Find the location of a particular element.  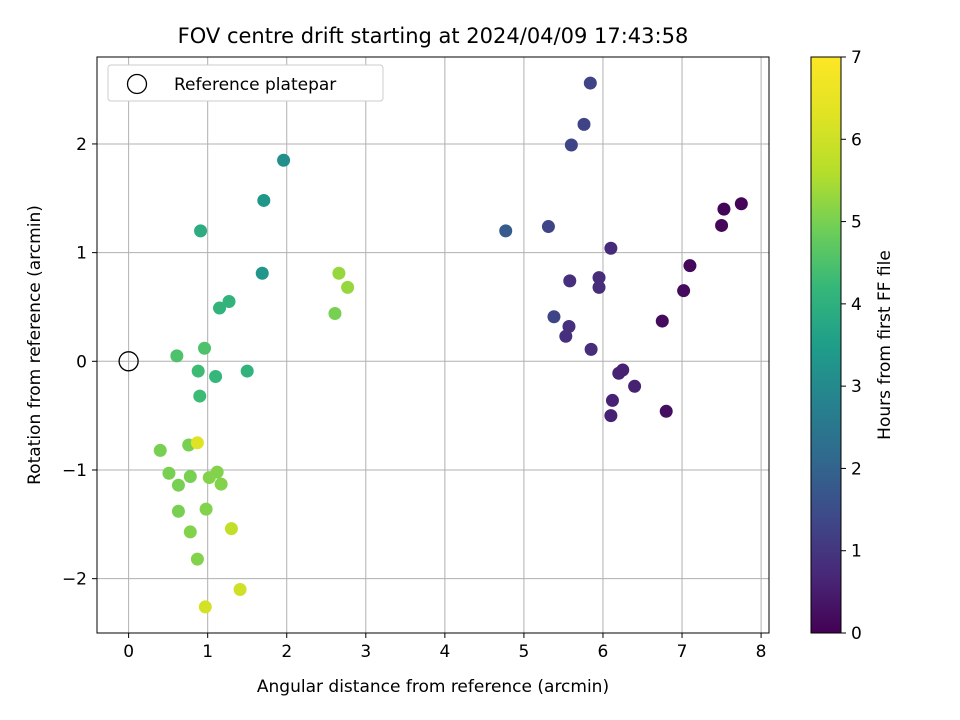

x-axis-label: Angular distance from reference (arcmin) is located at coordinates (433, 687).